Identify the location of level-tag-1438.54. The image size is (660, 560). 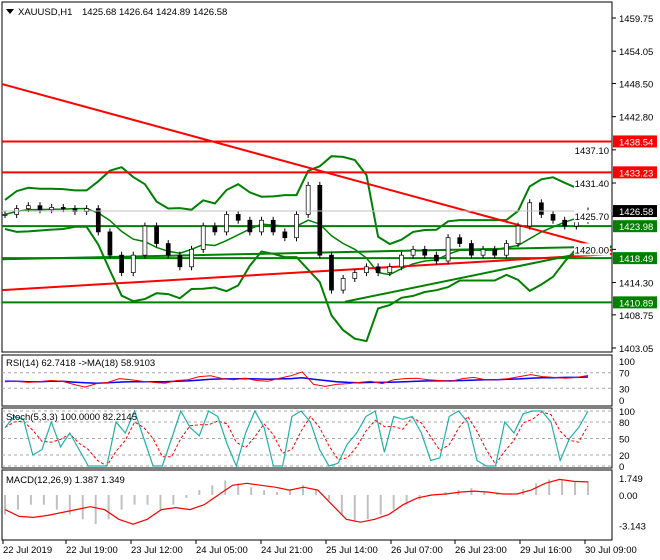
(635, 141).